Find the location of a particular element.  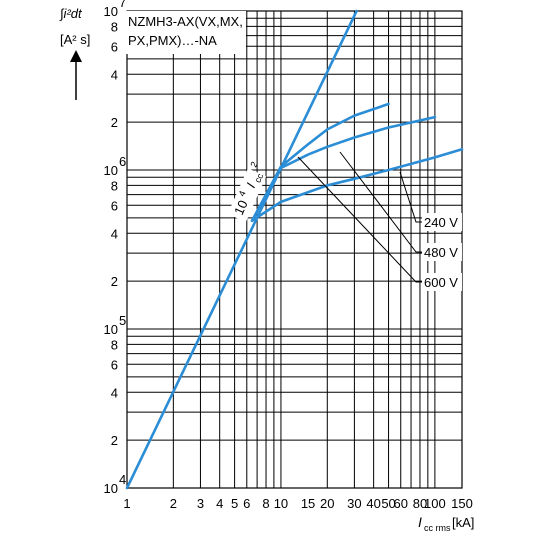

x-axis-label: I cc rms [kA] is located at coordinates (446, 523).